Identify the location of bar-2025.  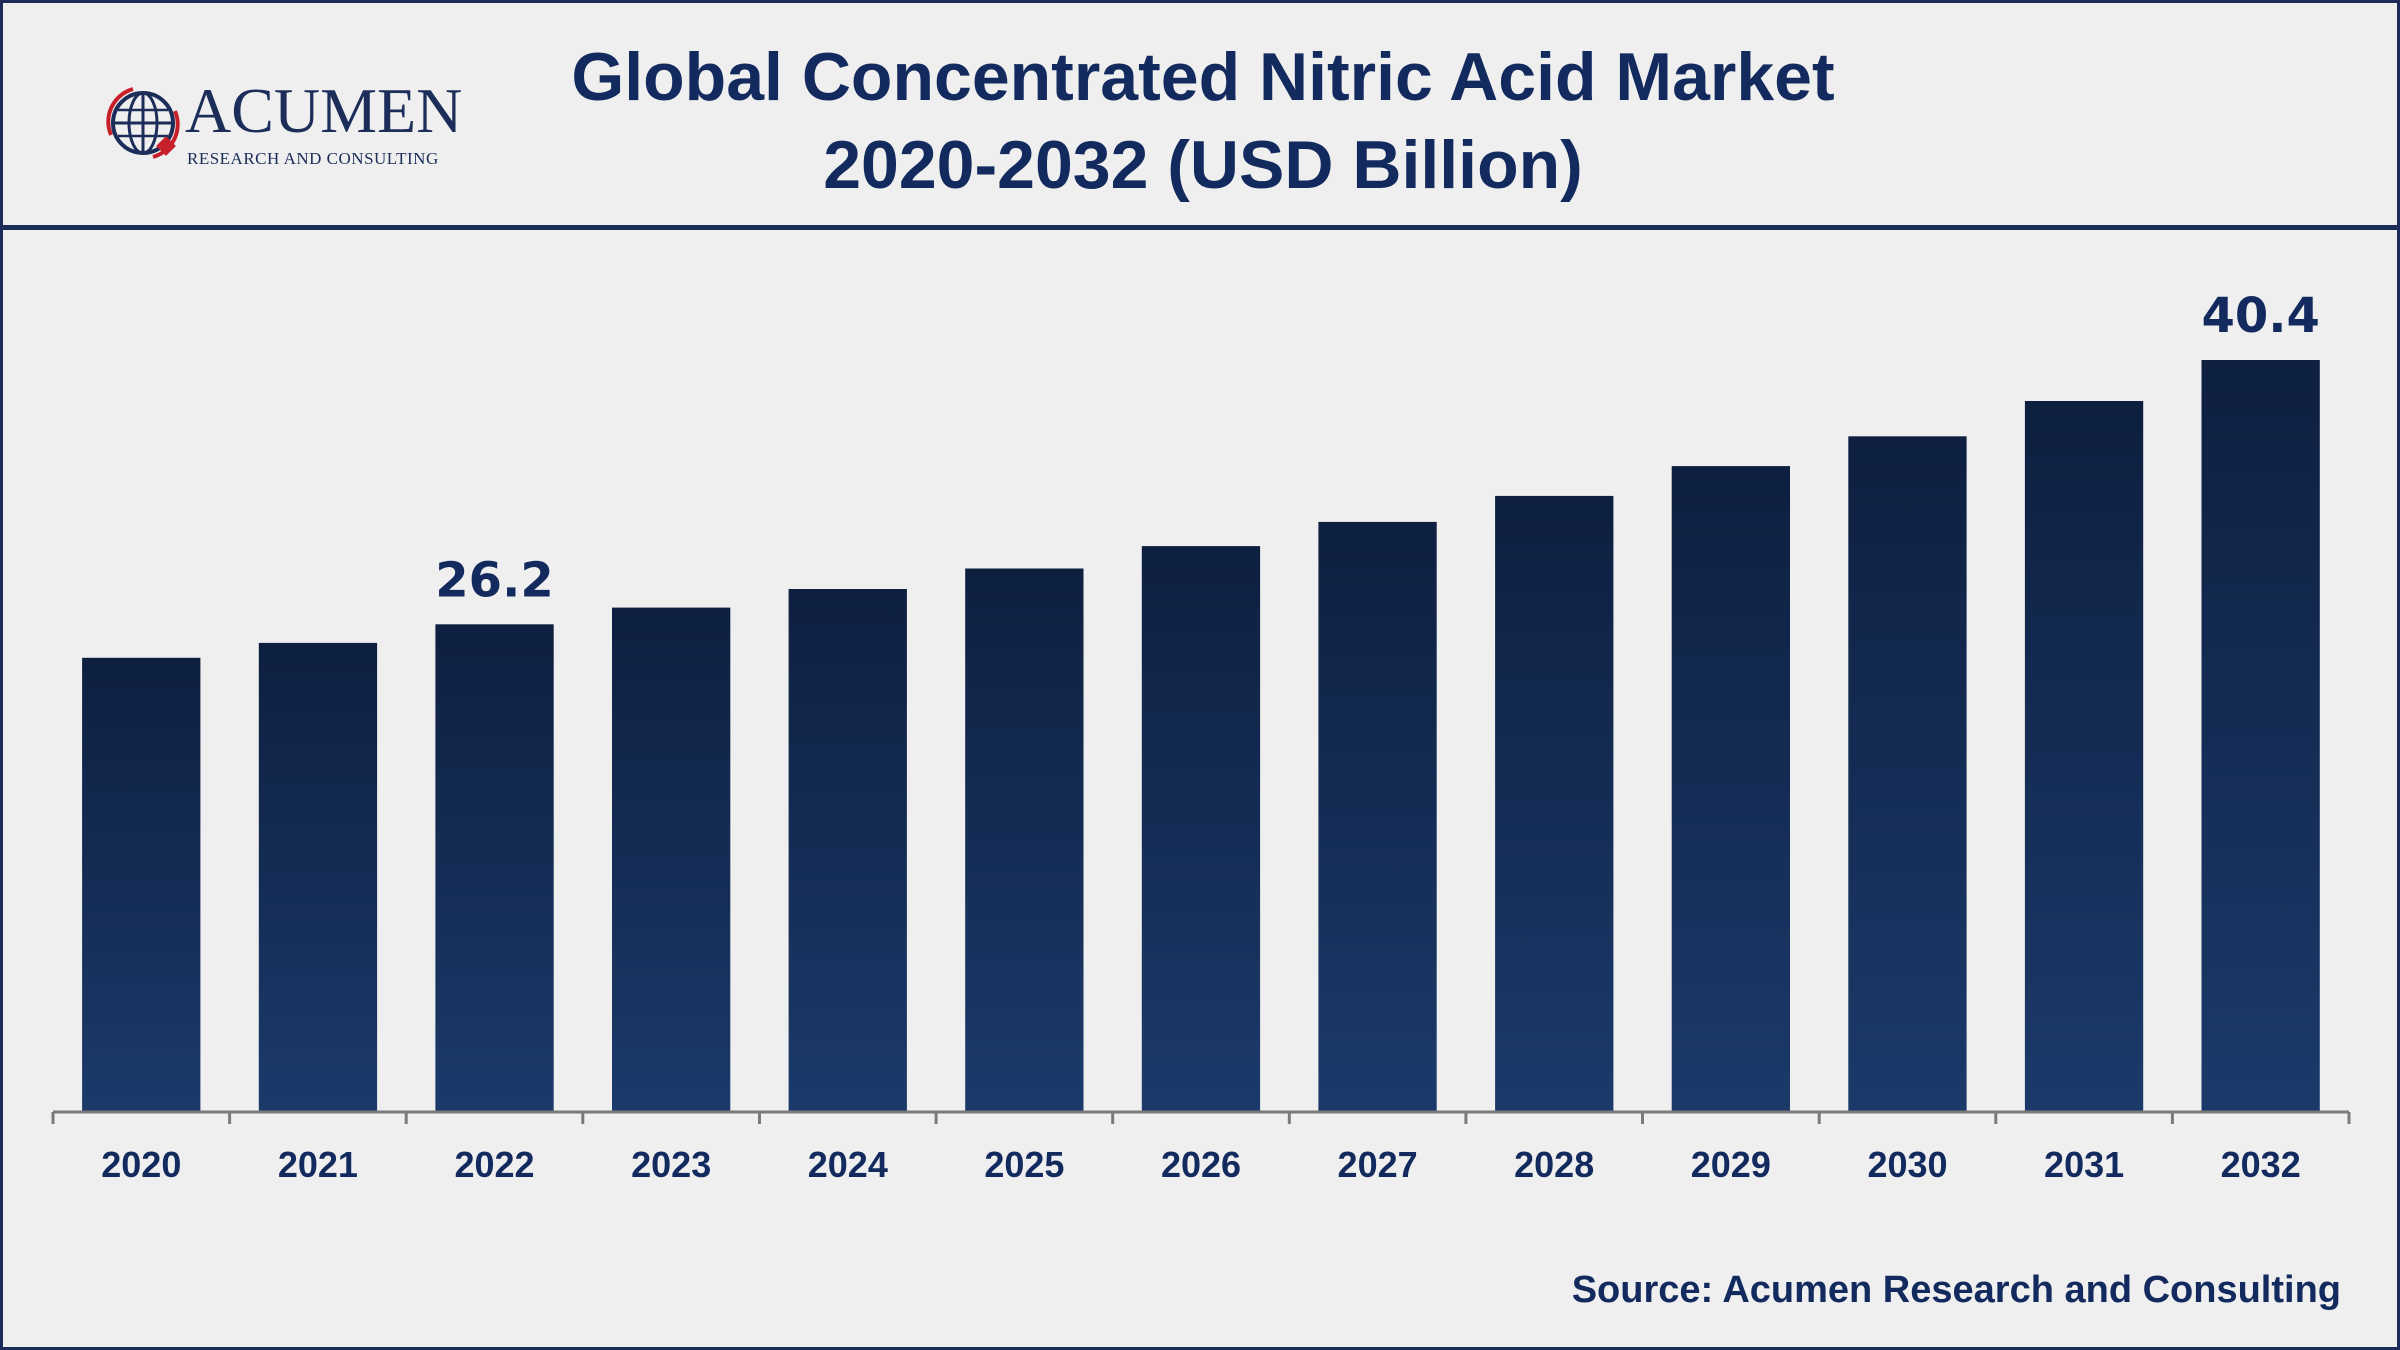
(1024, 840).